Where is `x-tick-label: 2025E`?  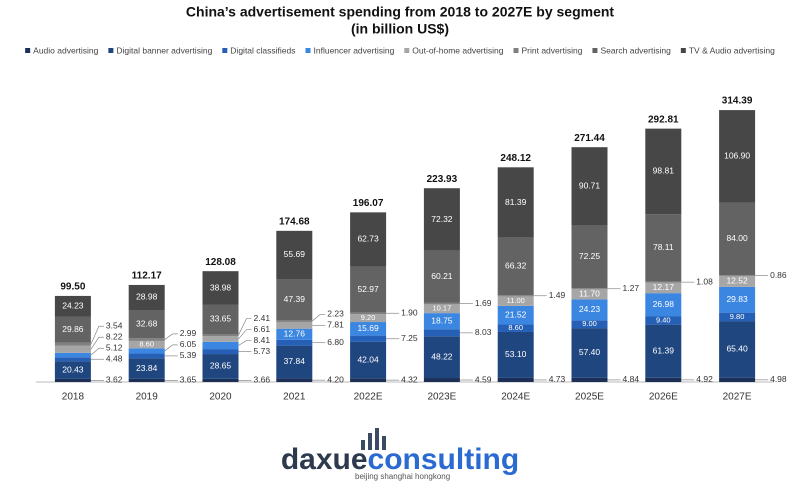
x-tick-label: 2025E is located at coordinates (589, 397).